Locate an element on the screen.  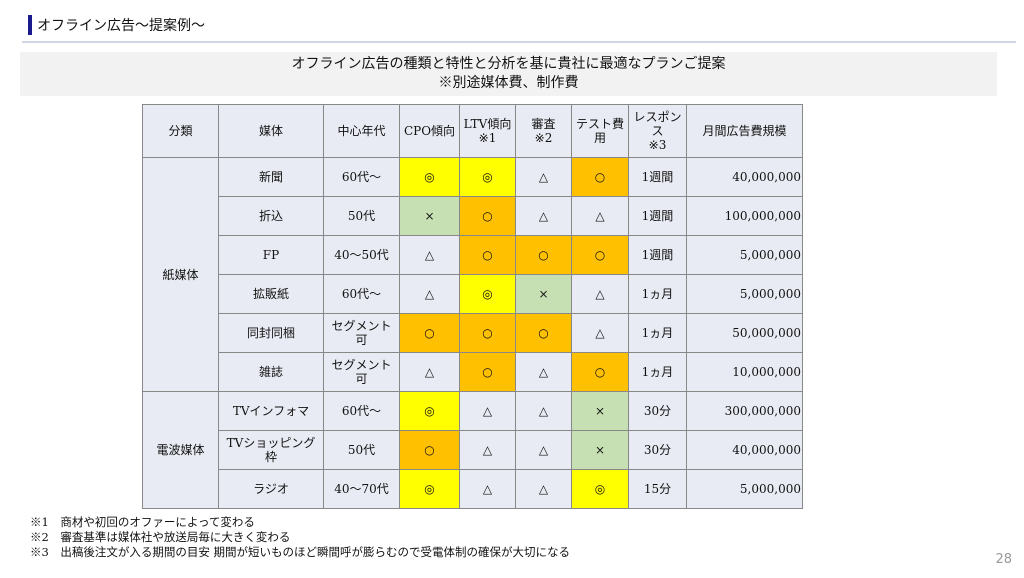
table-row: 同封同梱 セグメント可 ○ ○ ○ △ 1ヵ月 50,000,000 is located at coordinates (473, 333).